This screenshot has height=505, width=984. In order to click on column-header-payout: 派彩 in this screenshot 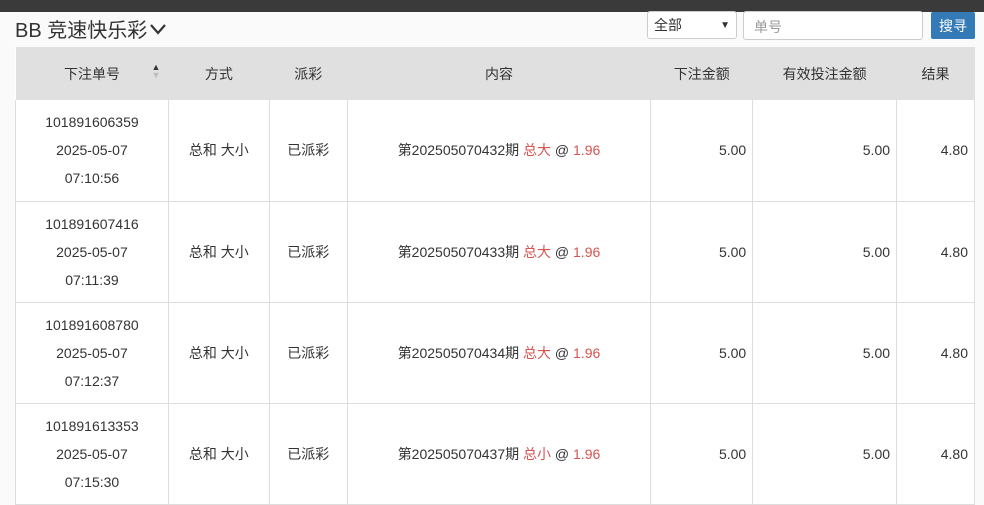, I will do `click(308, 73)`.